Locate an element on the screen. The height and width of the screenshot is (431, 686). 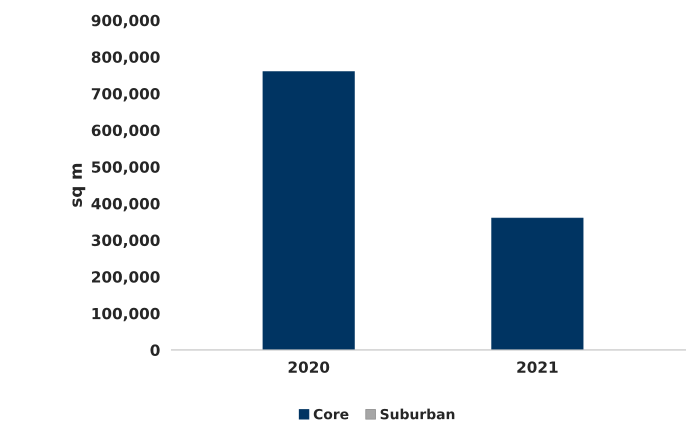
y-tick-label: 400,000 is located at coordinates (125, 205).